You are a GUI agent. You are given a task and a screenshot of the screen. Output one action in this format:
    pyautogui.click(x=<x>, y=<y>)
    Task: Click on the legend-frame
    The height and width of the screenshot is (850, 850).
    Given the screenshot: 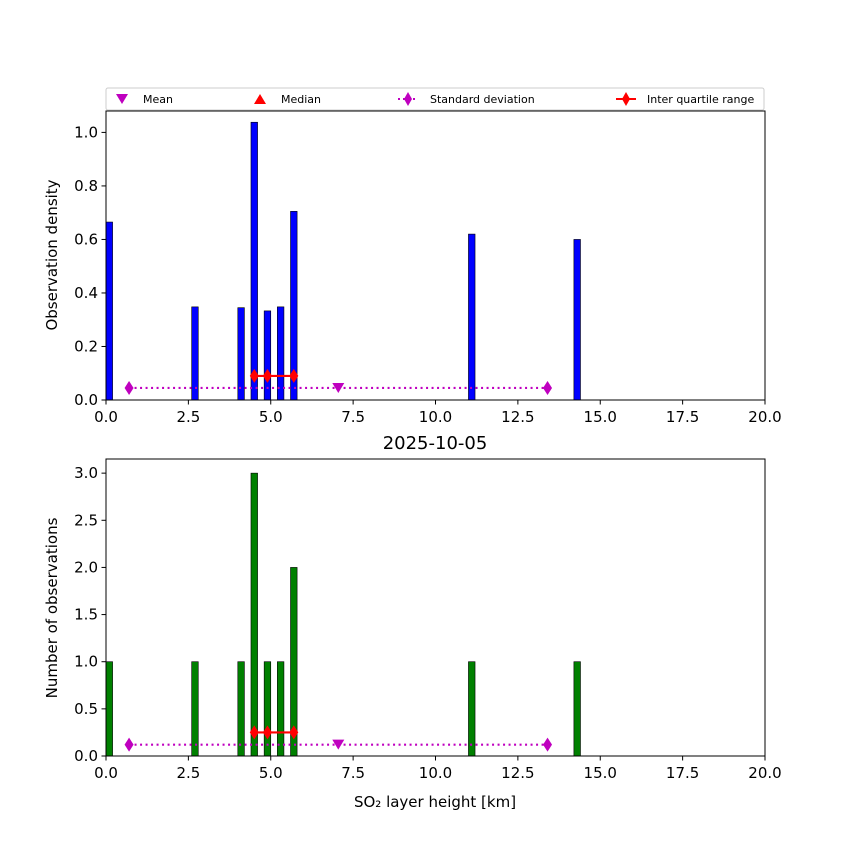 What is the action you would take?
    pyautogui.click(x=435, y=99)
    